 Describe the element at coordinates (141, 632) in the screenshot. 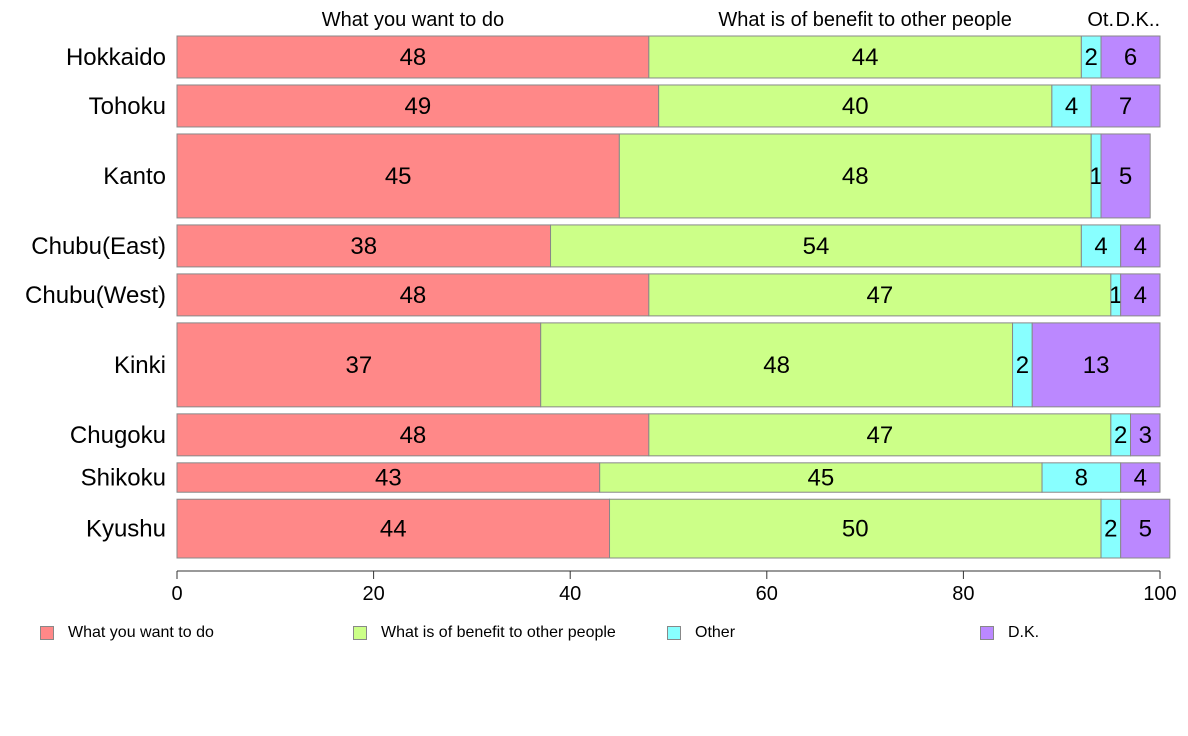

I see `legend-label-want: What you want to do` at that location.